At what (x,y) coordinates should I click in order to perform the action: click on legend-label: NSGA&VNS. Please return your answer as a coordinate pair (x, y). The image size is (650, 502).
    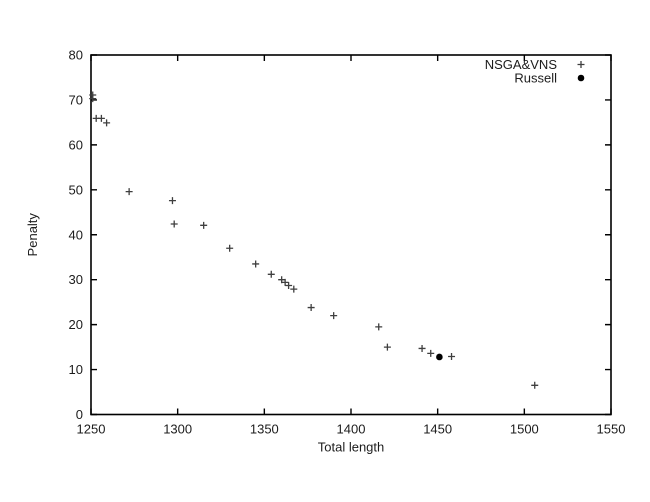
    Looking at the image, I should click on (521, 64).